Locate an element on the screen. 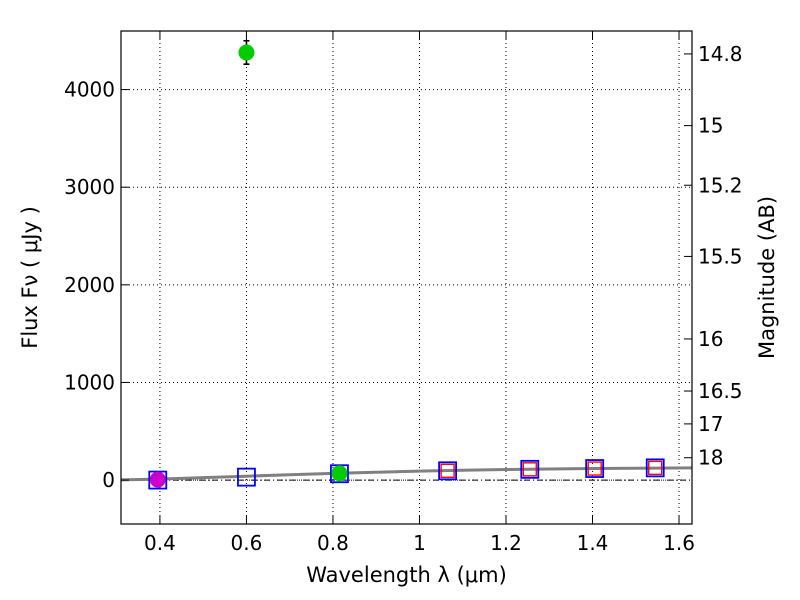 The height and width of the screenshot is (600, 800). x-tick-label: 0.6 is located at coordinates (247, 543).